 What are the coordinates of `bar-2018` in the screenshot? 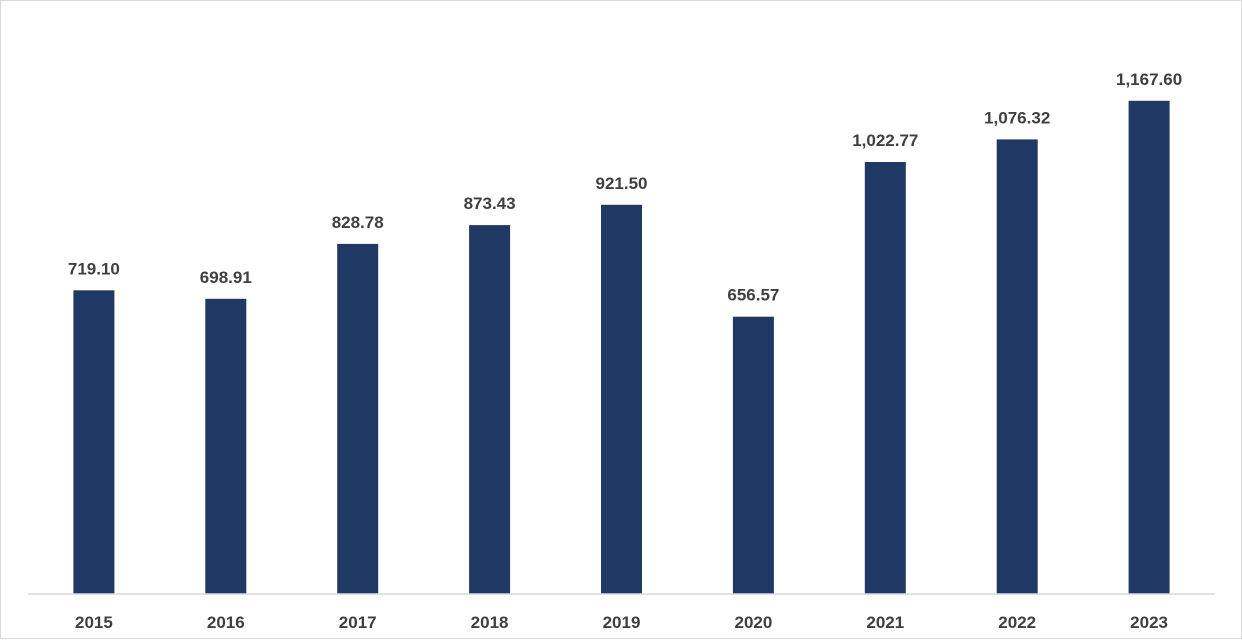 It's located at (490, 409).